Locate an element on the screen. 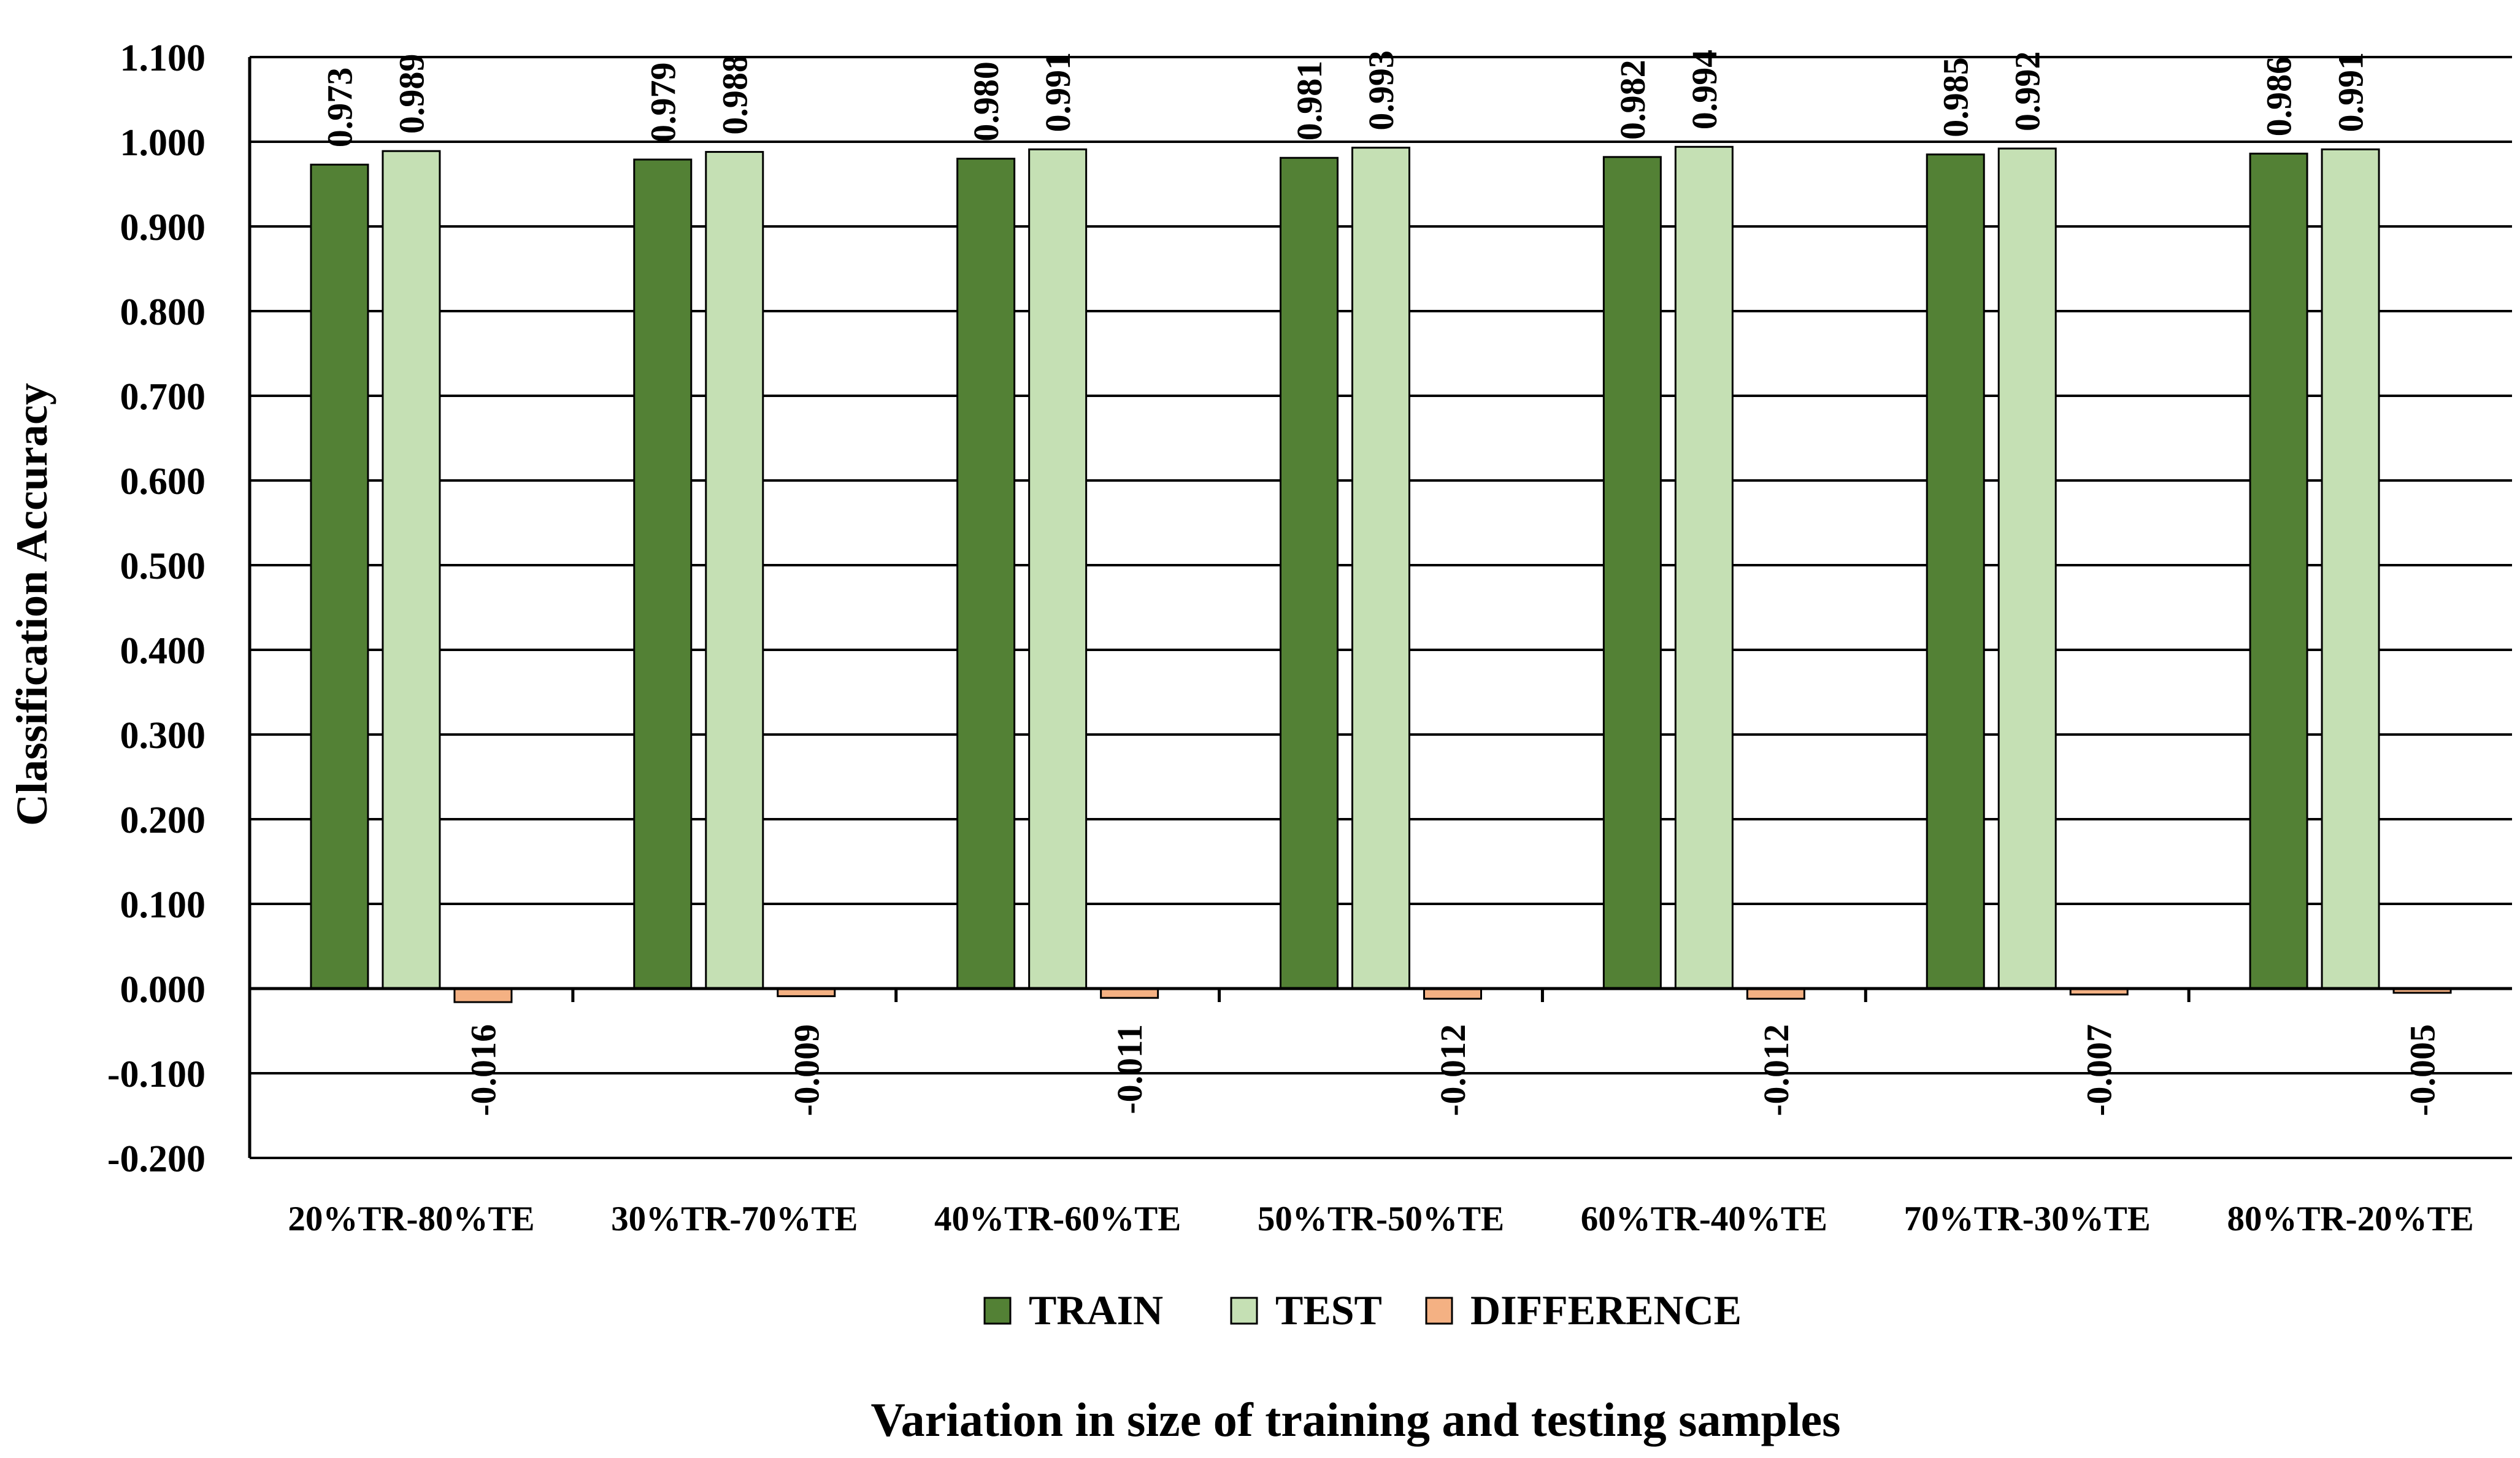  y-tick-label: 1.000 is located at coordinates (163, 143).